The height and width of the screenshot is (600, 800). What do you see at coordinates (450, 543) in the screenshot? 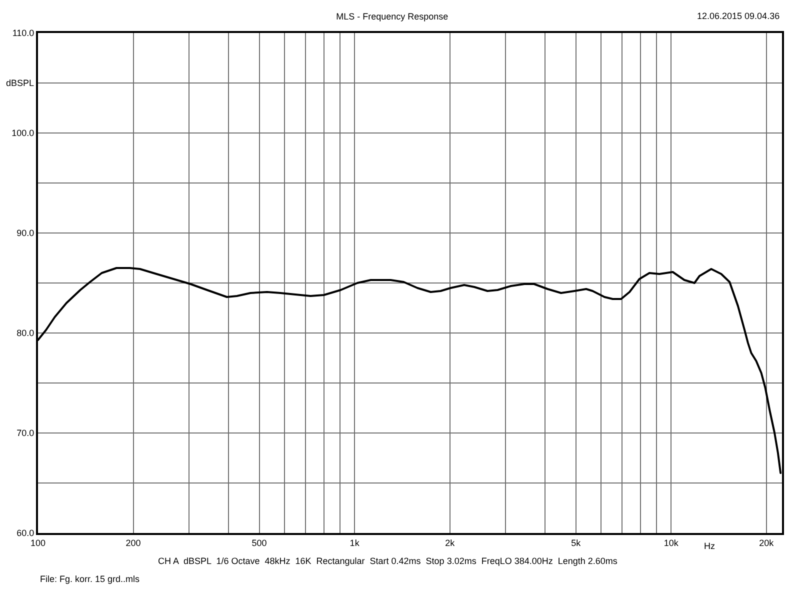
I see `x-tick-label: 2k` at bounding box center [450, 543].